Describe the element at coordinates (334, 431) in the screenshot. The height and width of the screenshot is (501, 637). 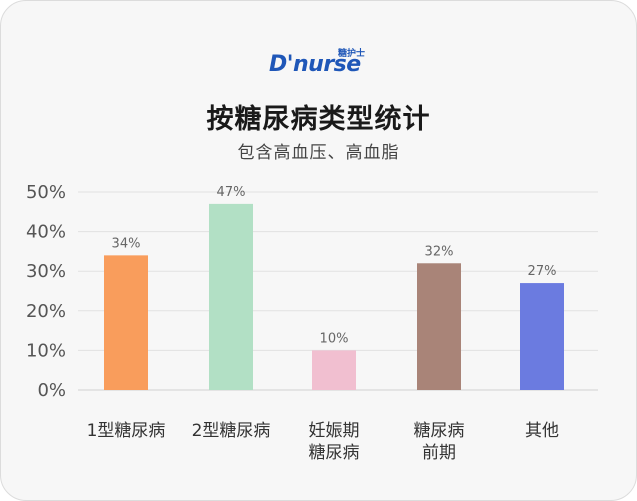
I see `x-category-label: 妊娠期` at that location.